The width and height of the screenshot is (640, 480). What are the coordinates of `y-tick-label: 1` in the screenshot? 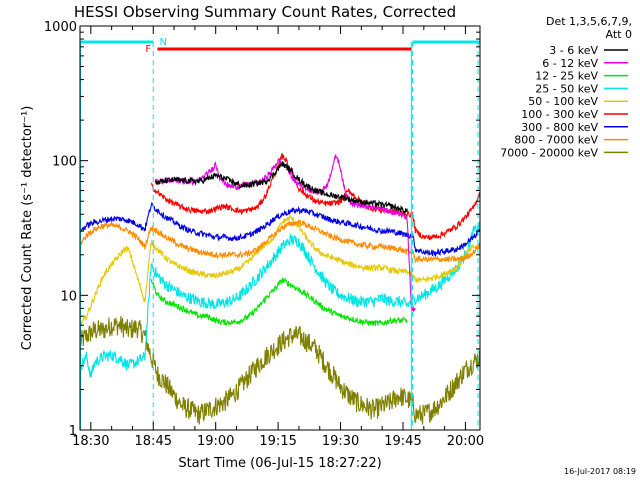 It's located at (73, 431).